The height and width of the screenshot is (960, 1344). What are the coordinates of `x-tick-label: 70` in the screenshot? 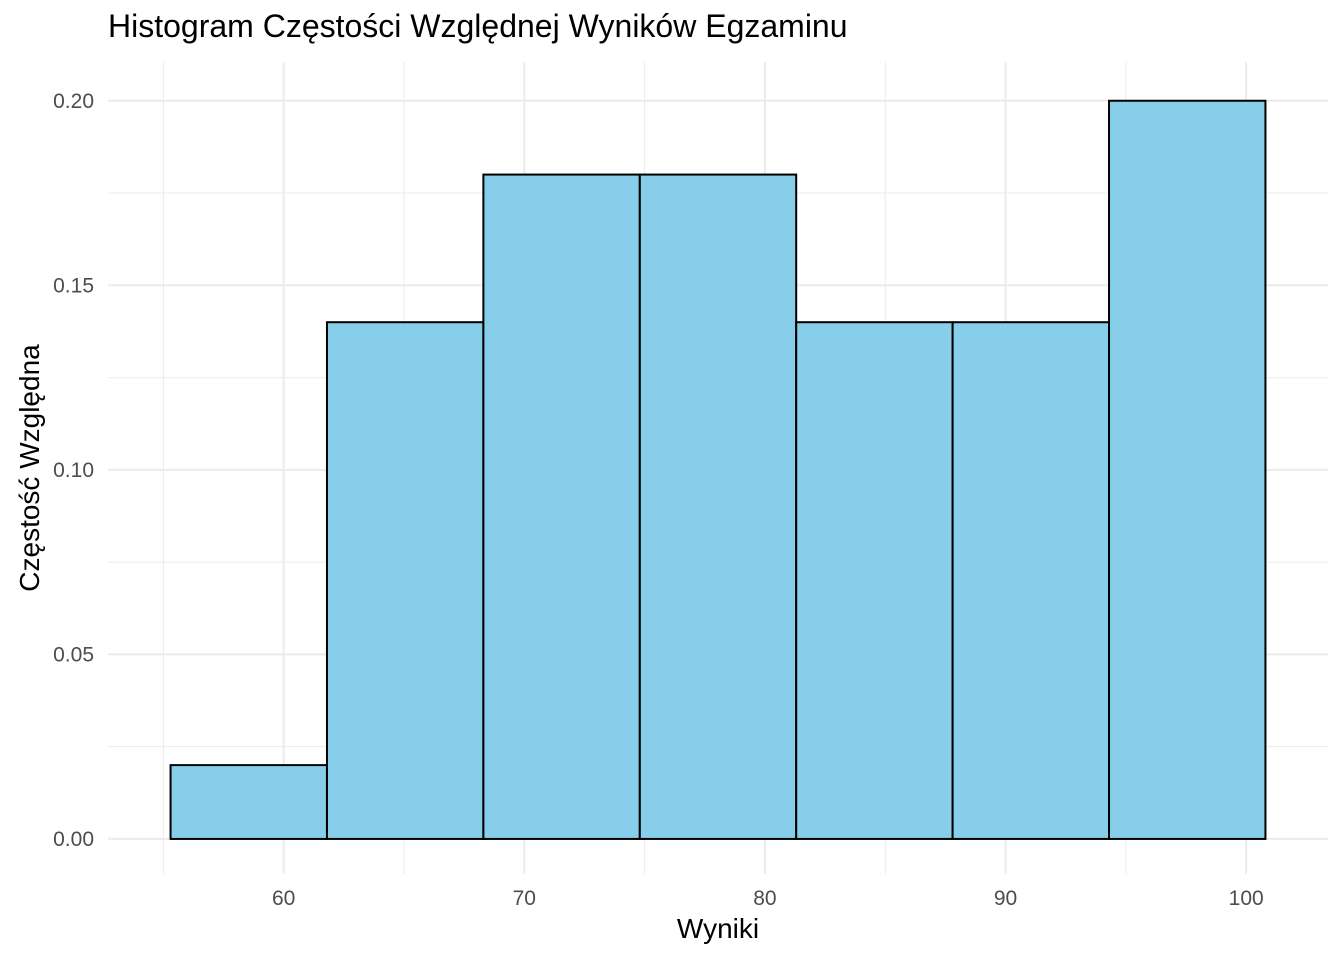 It's located at (524, 898).